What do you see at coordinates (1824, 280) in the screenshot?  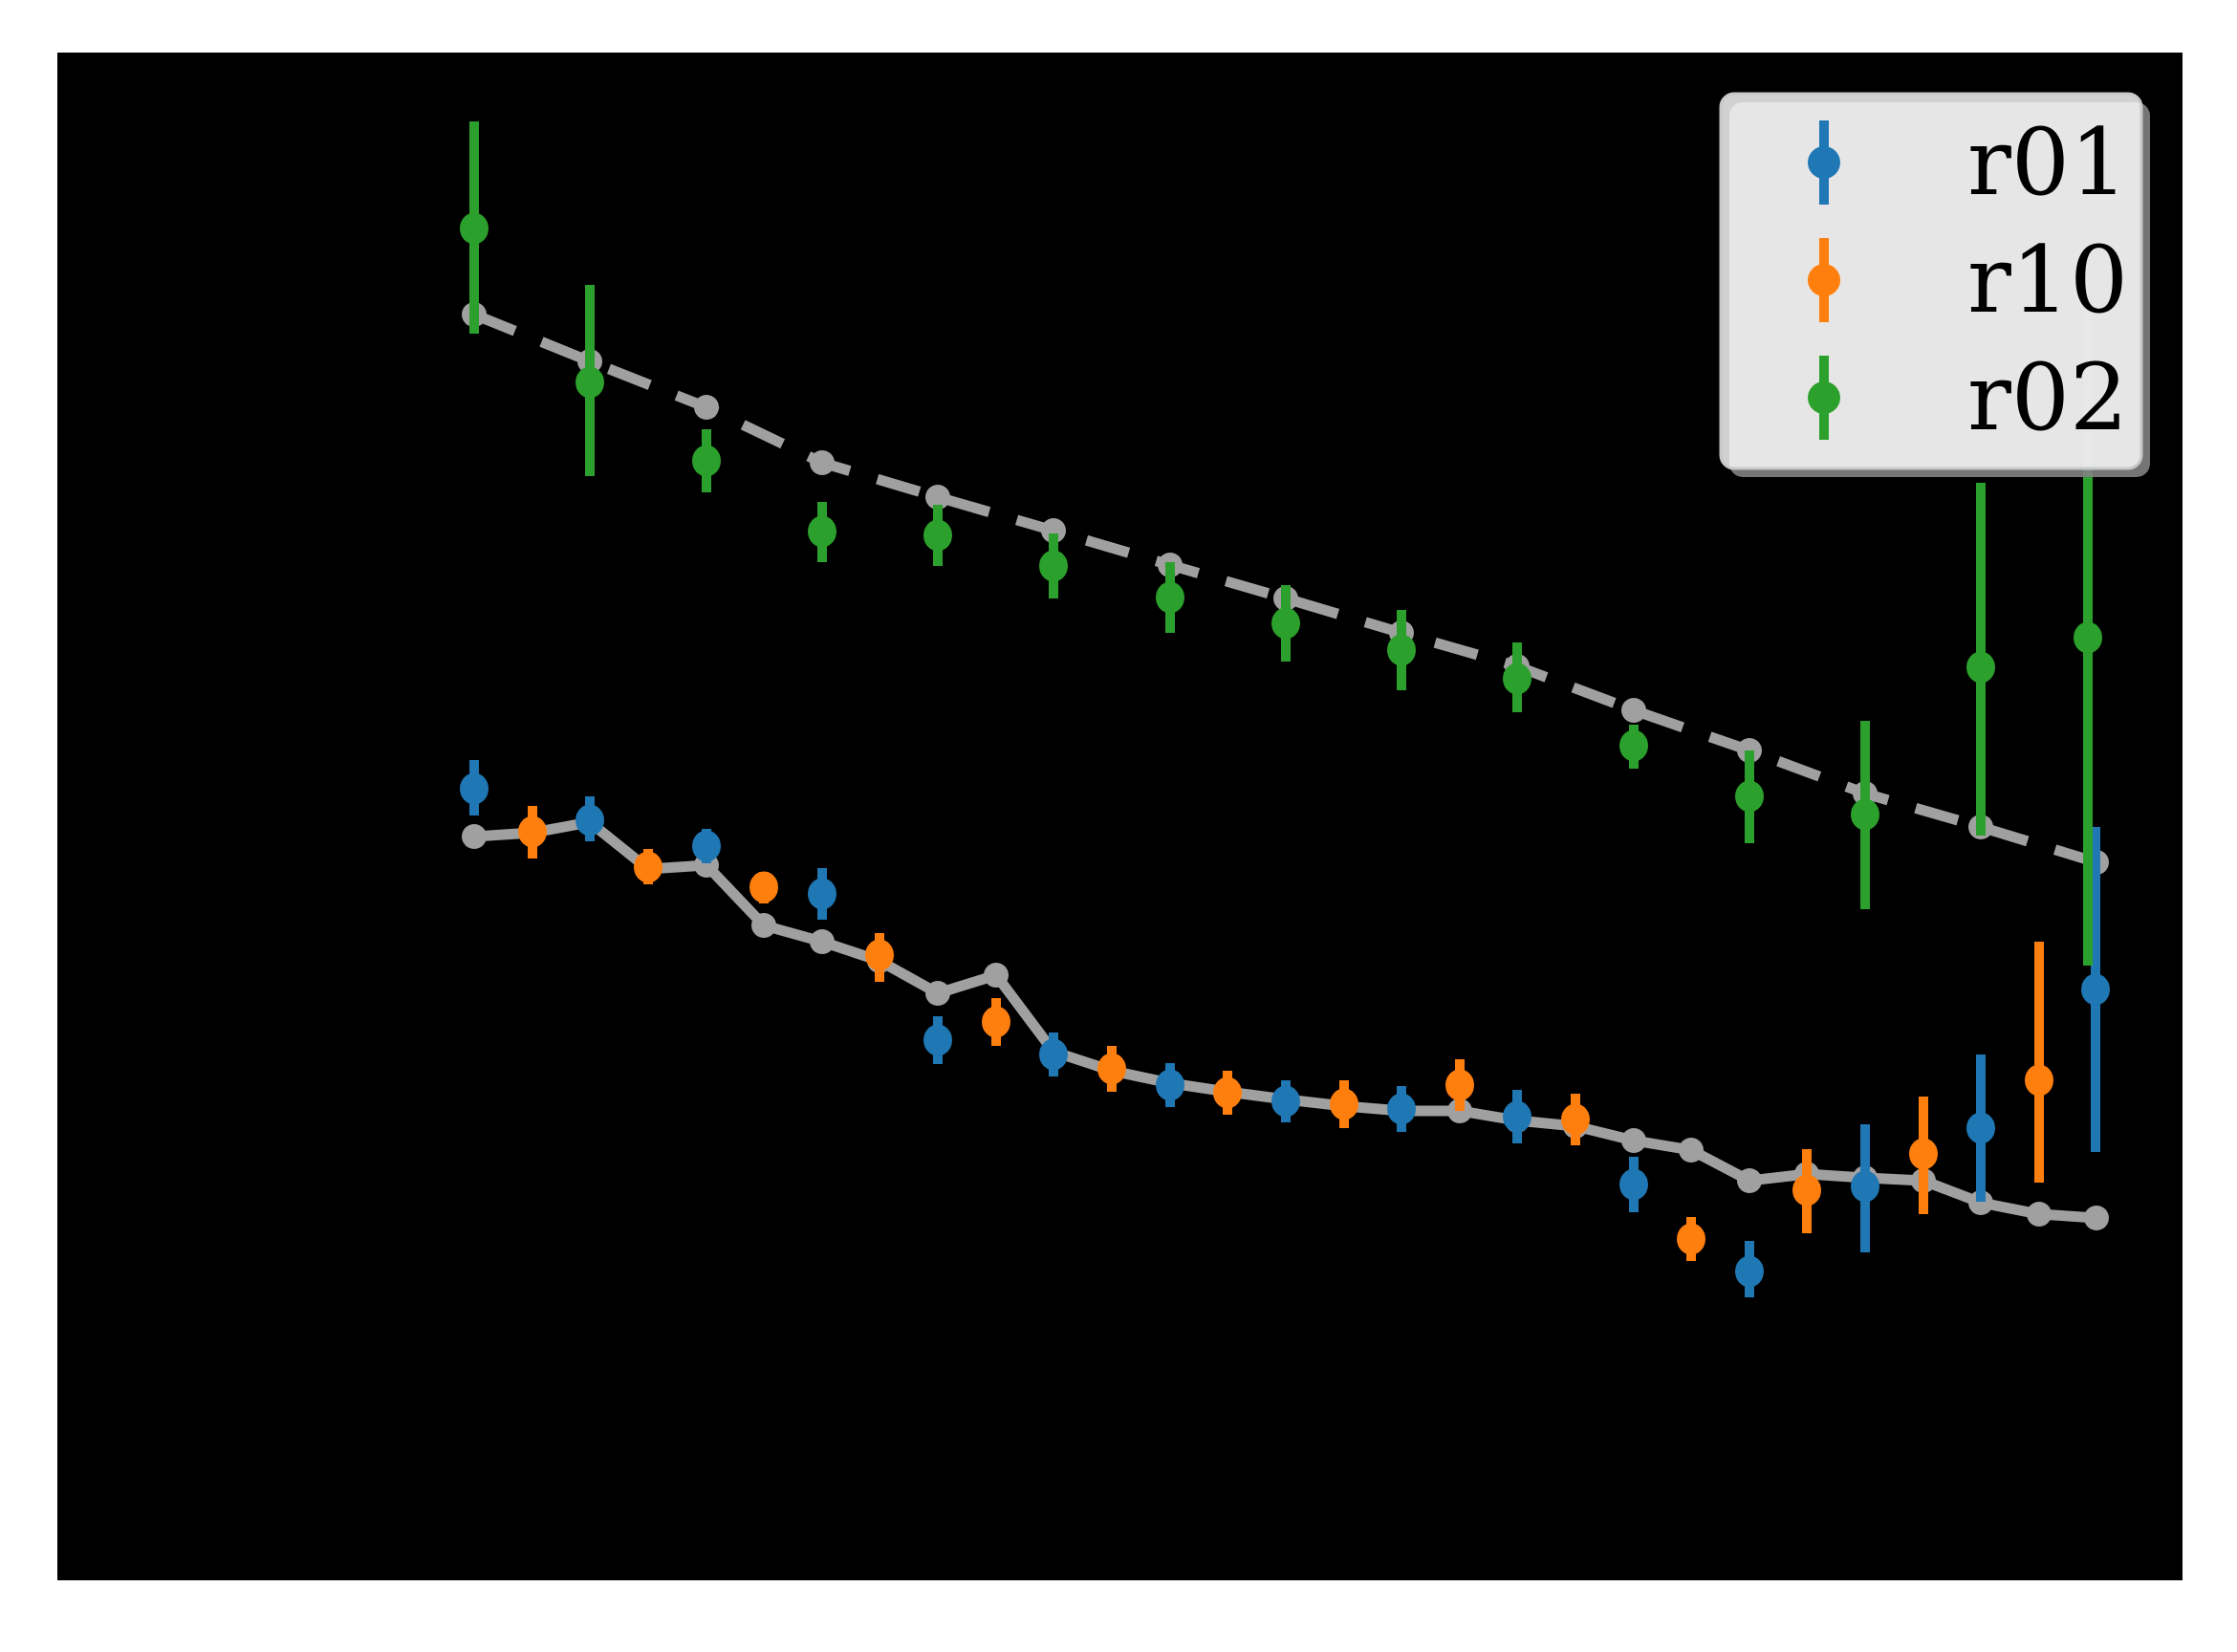 I see `marker-glyph-r10` at bounding box center [1824, 280].